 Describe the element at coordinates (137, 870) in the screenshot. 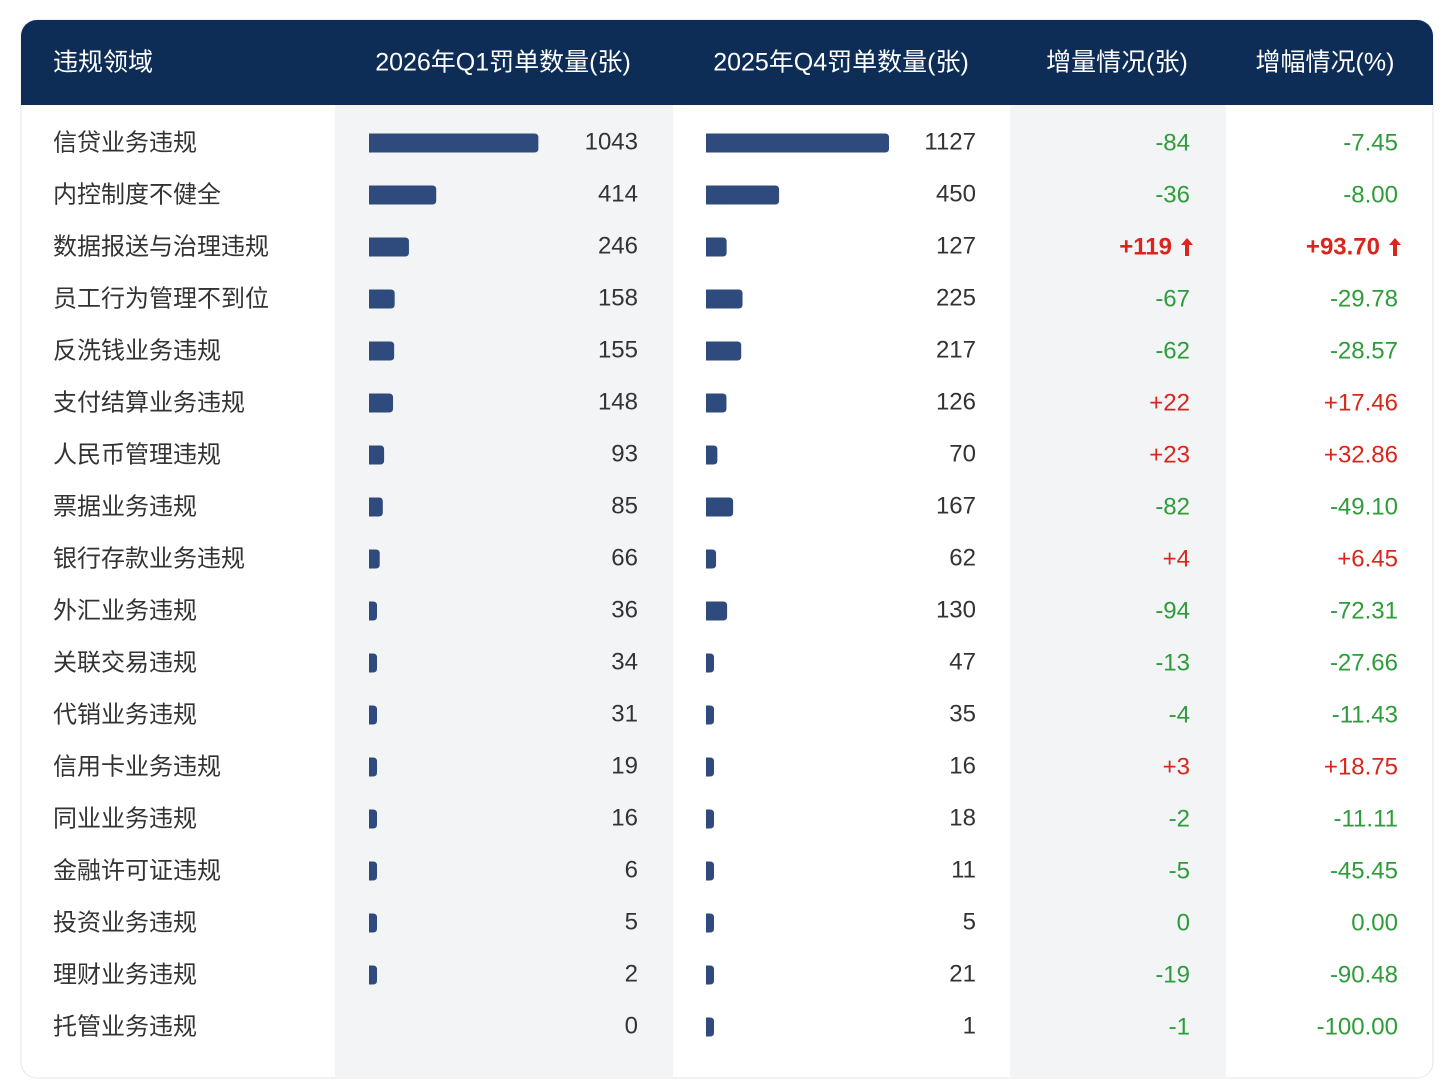

I see `row-label: 金融许可证违规` at that location.